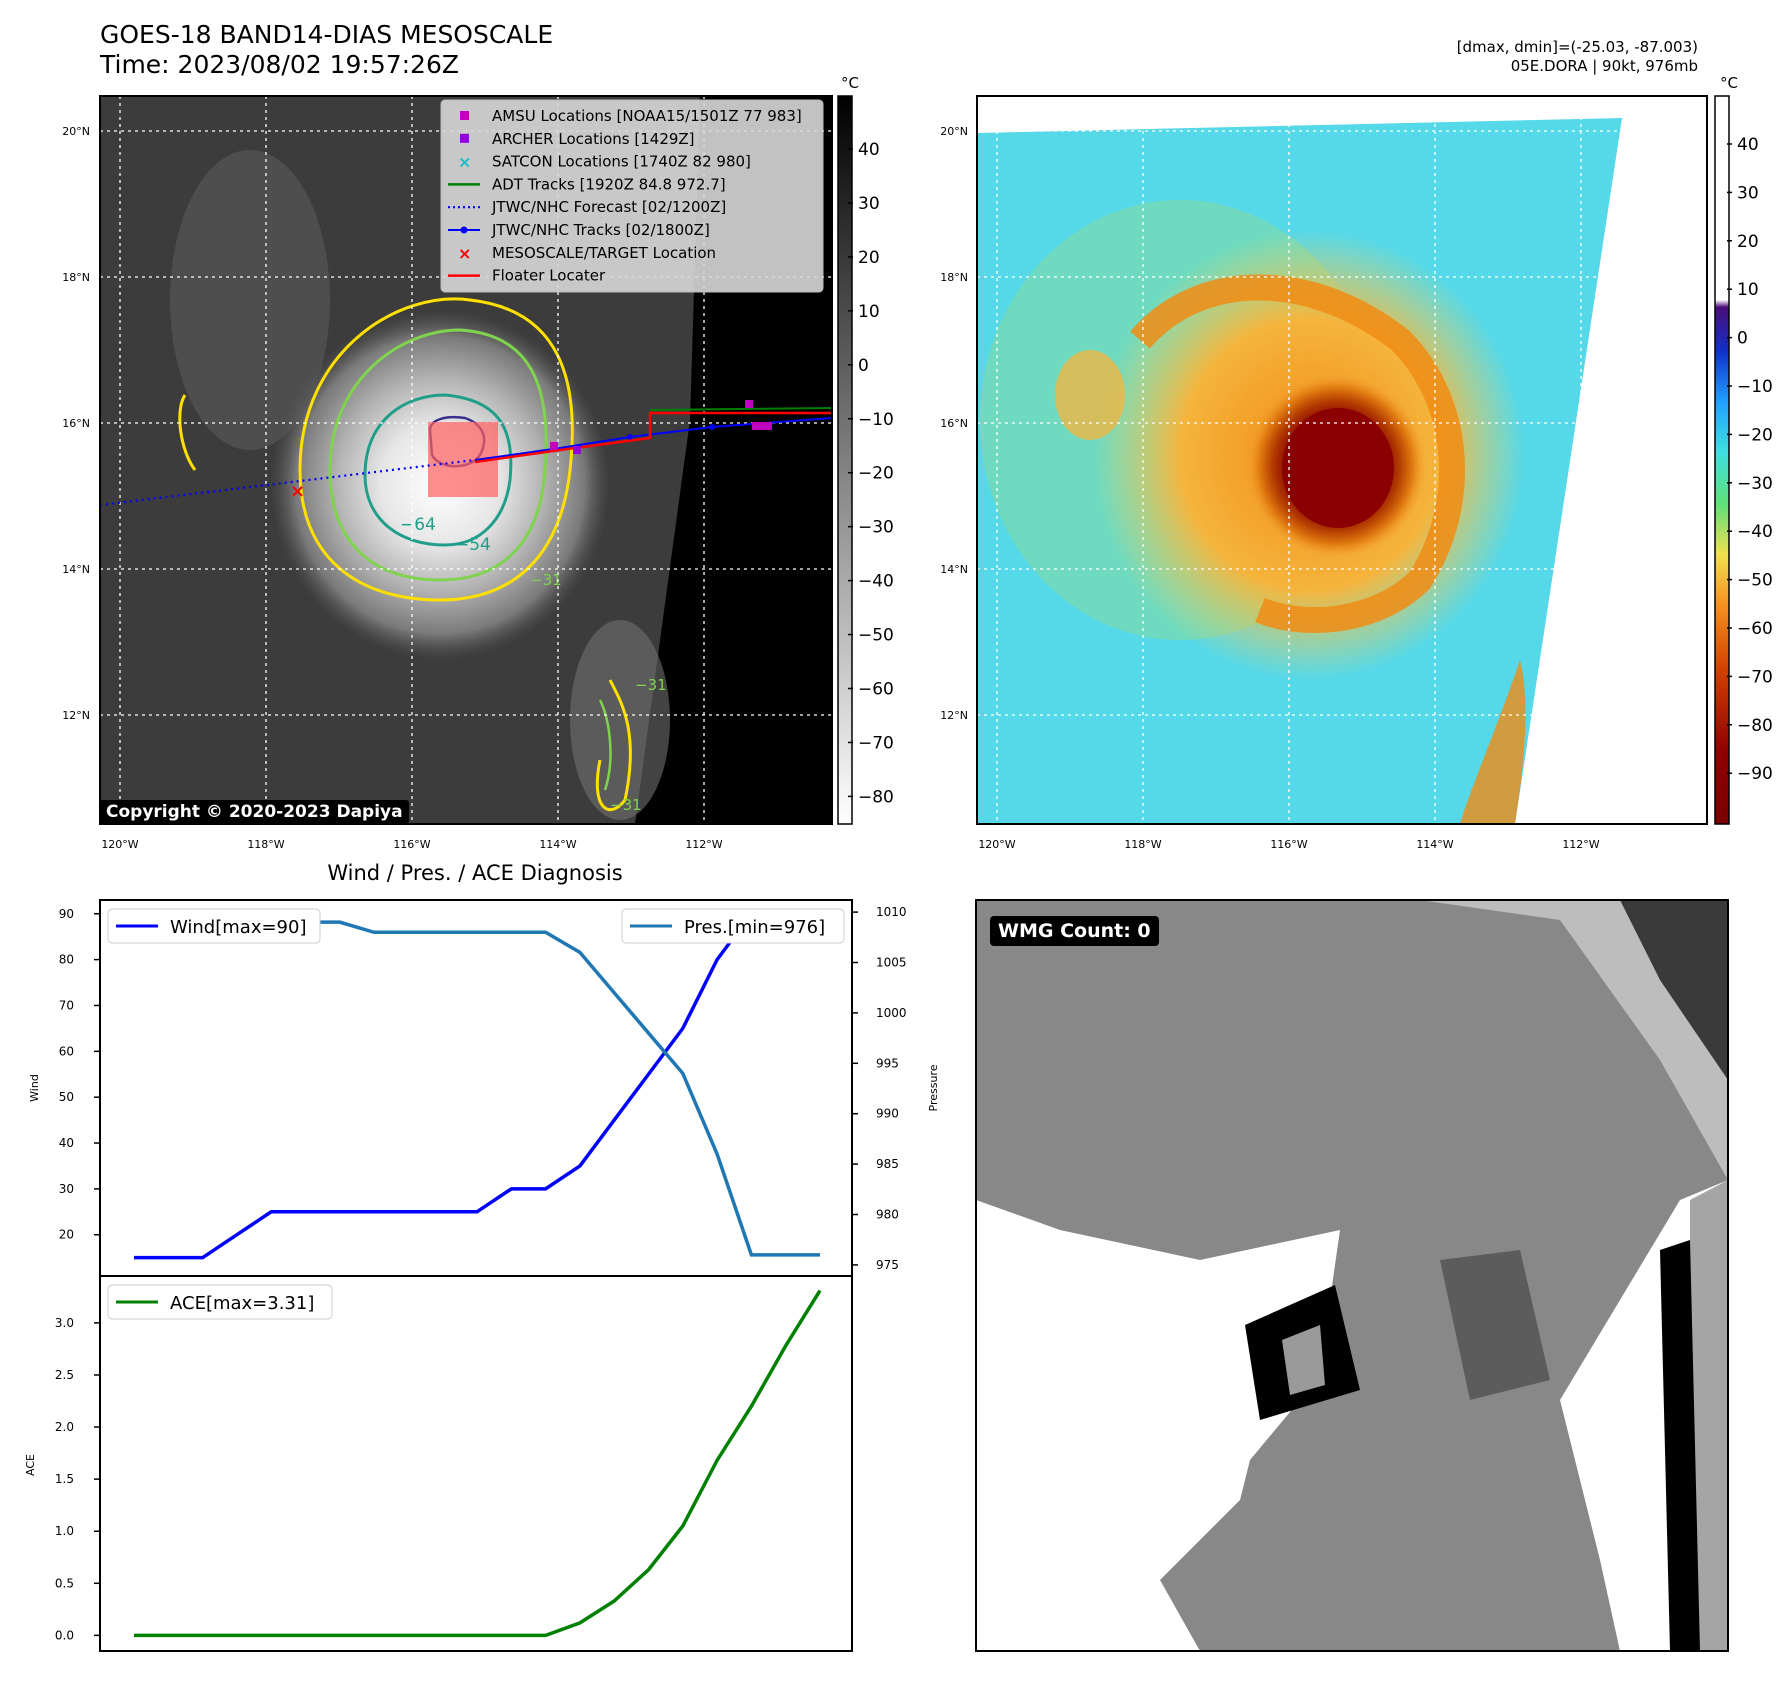 This screenshot has height=1684, width=1792. Describe the element at coordinates (876, 743) in the screenshot. I see `colorbar-tick: −70` at that location.